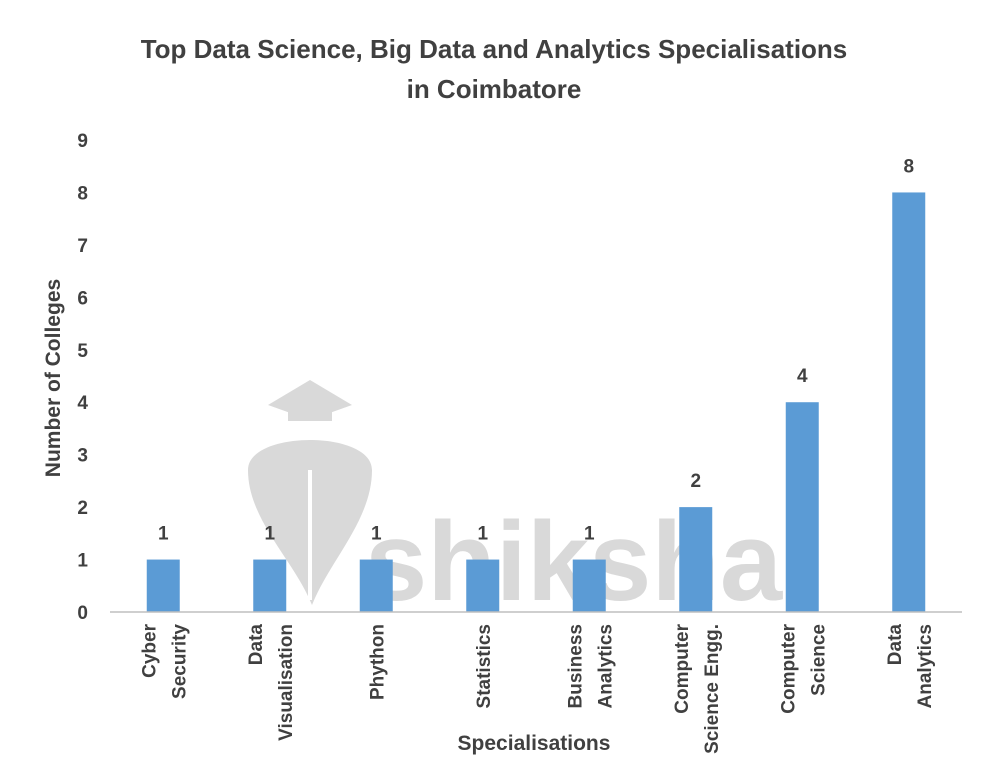  Describe the element at coordinates (908, 166) in the screenshot. I see `data-label: 8` at that location.